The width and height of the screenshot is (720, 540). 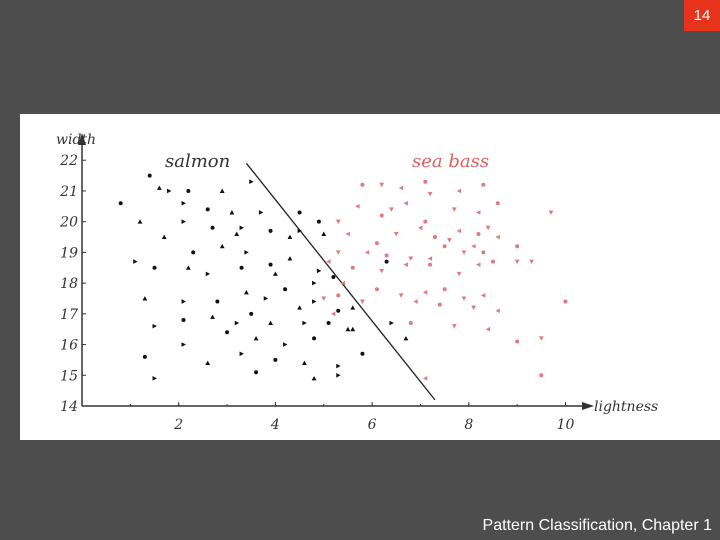 What do you see at coordinates (566, 425) in the screenshot?
I see `x-tick-label: 10` at bounding box center [566, 425].